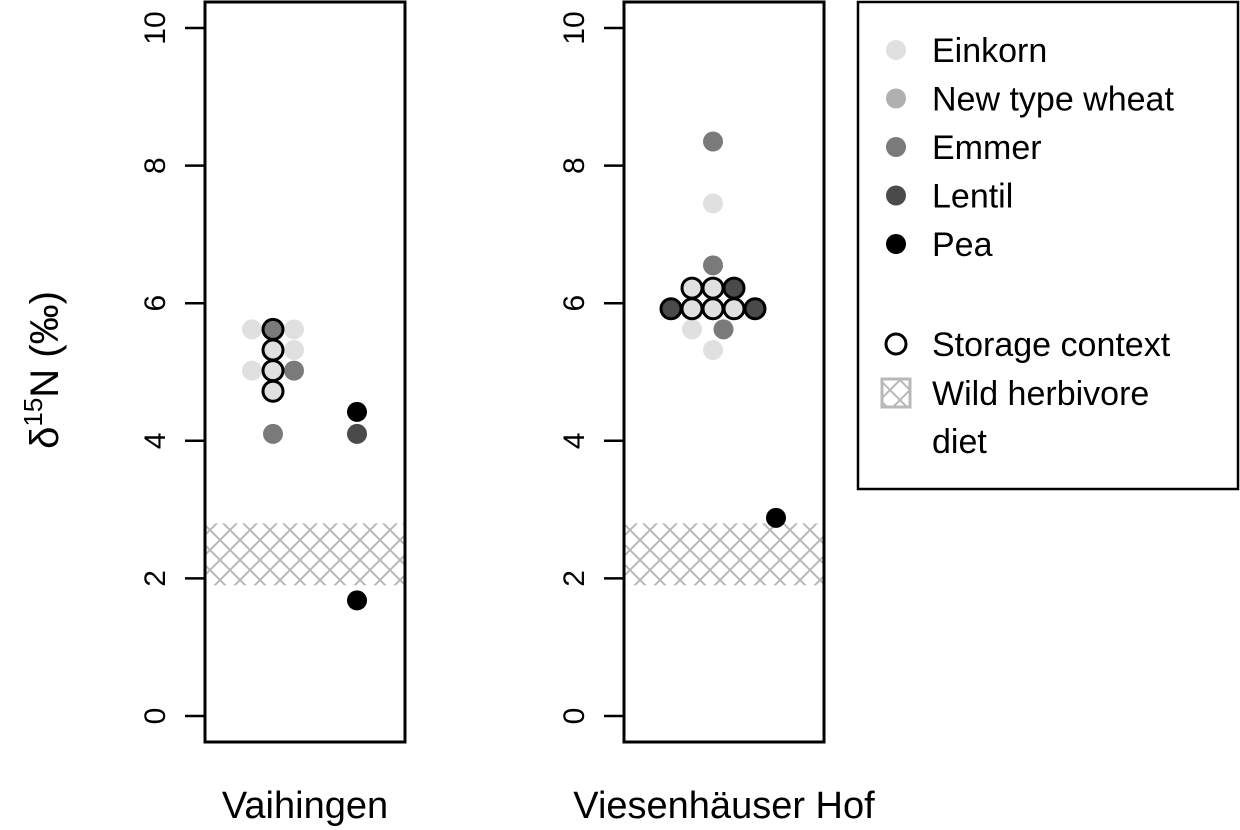  What do you see at coordinates (896, 393) in the screenshot?
I see `legend-herbivore-swatch` at bounding box center [896, 393].